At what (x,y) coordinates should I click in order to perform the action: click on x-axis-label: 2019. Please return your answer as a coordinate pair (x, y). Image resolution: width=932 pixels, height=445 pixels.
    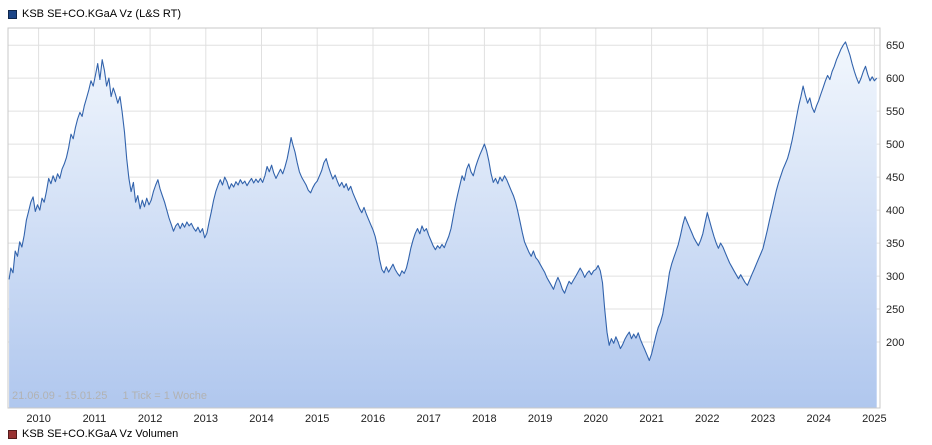
    Looking at the image, I should click on (540, 419).